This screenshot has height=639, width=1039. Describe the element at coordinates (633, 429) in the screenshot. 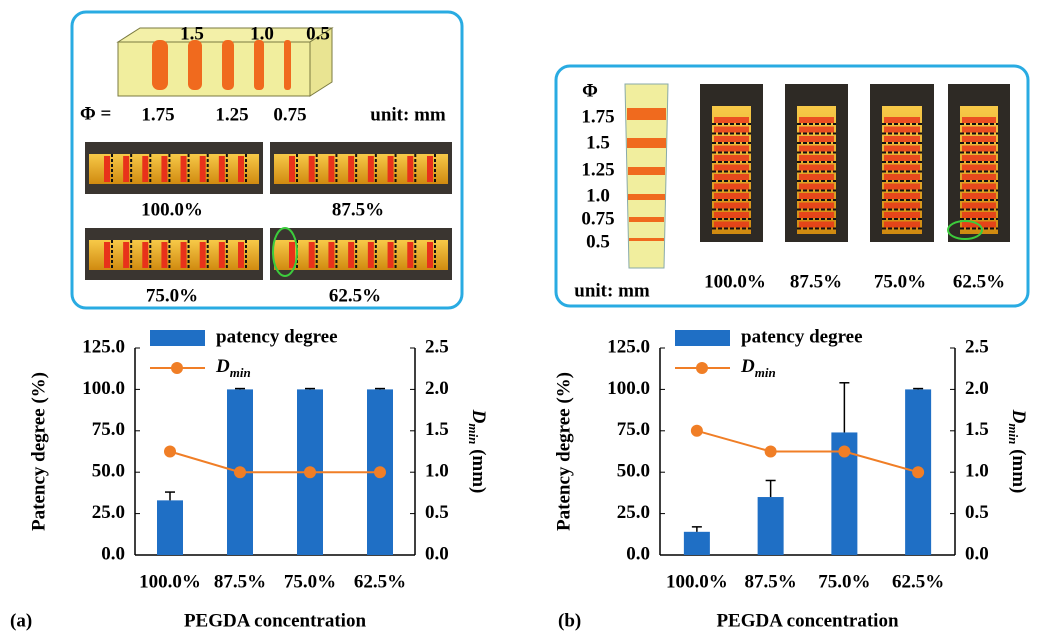

I see `y-tick-label: 75.0` at that location.